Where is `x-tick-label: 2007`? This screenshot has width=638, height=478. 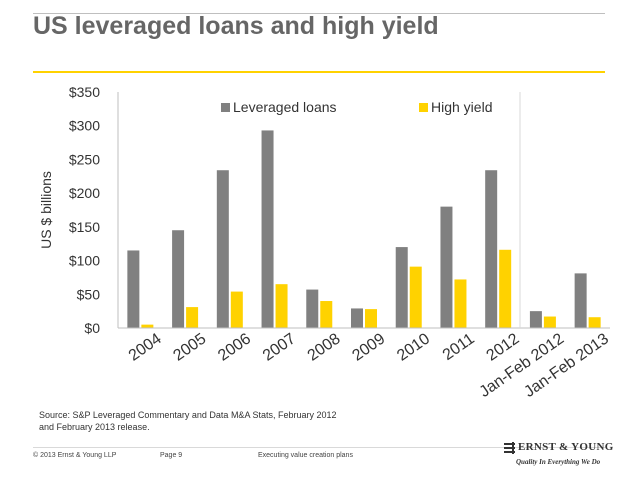
x-tick-label: 2007 is located at coordinates (279, 347).